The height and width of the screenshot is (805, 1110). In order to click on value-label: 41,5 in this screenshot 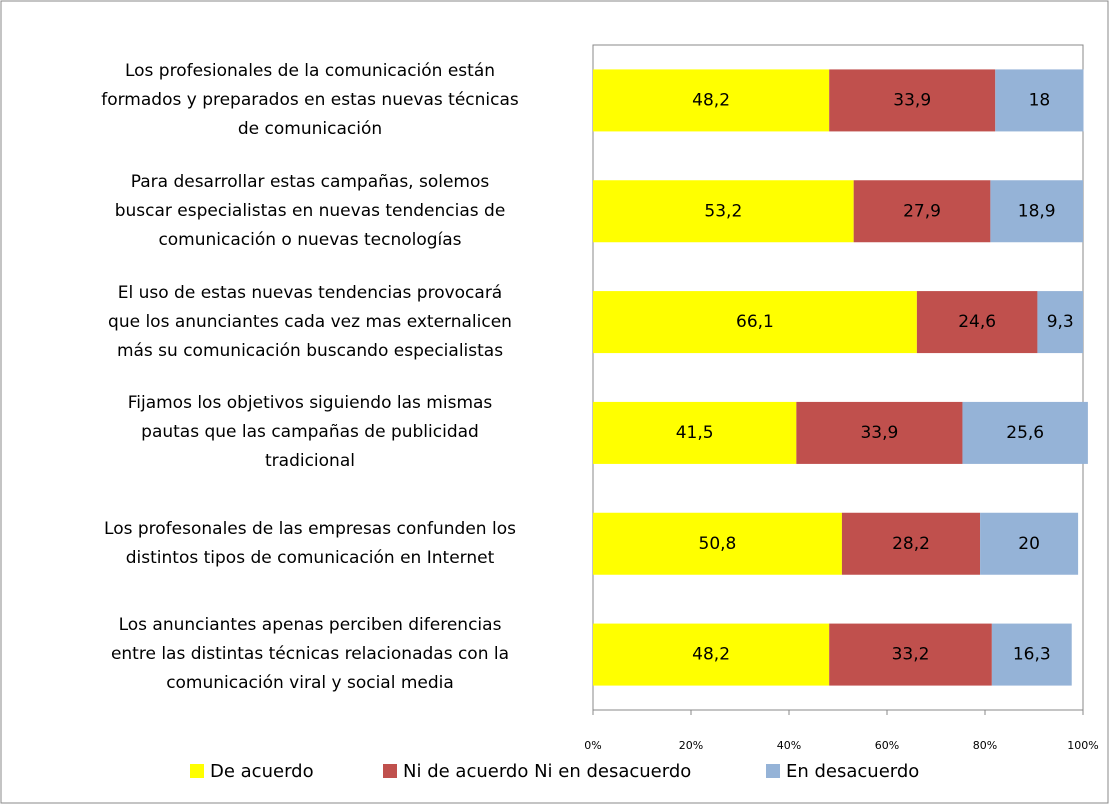, I will do `click(695, 433)`.